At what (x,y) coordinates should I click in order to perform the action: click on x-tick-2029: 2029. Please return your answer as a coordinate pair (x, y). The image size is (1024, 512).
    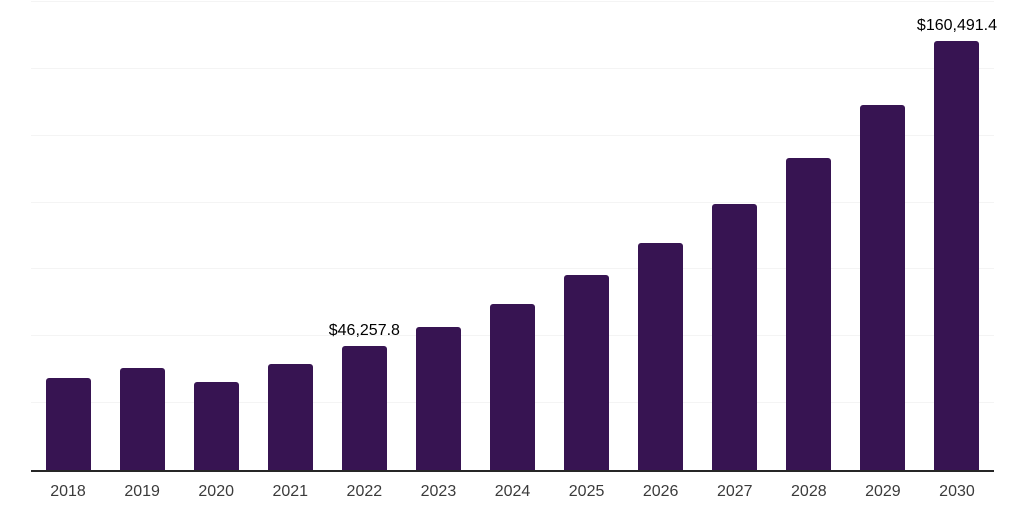
    Looking at the image, I should click on (883, 491).